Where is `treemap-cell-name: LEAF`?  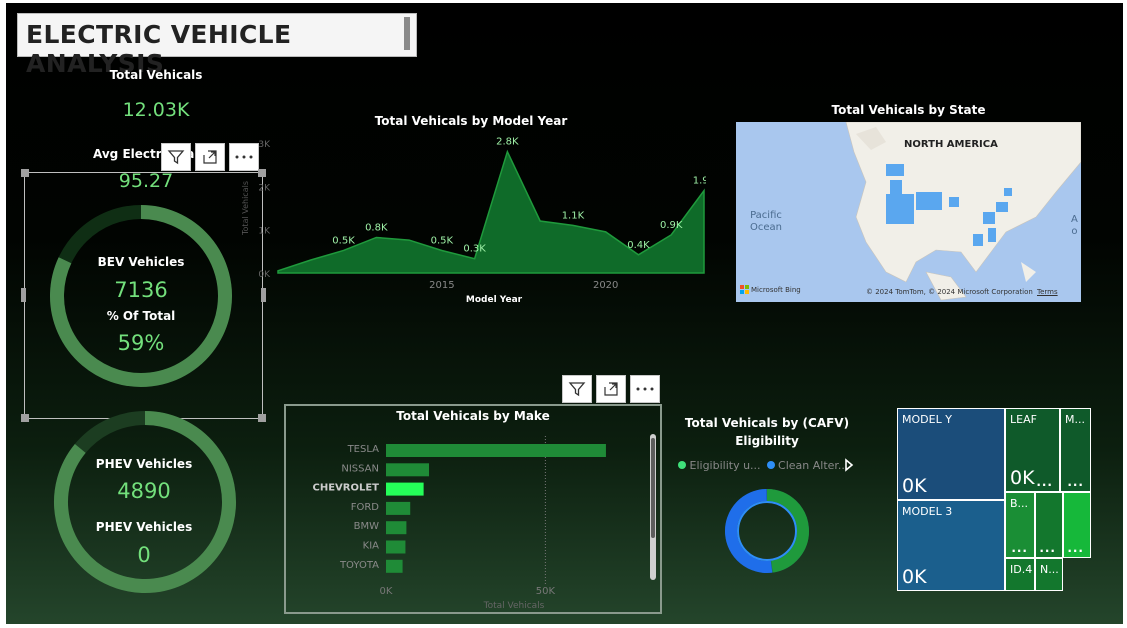 treemap-cell-name: LEAF is located at coordinates (1023, 419).